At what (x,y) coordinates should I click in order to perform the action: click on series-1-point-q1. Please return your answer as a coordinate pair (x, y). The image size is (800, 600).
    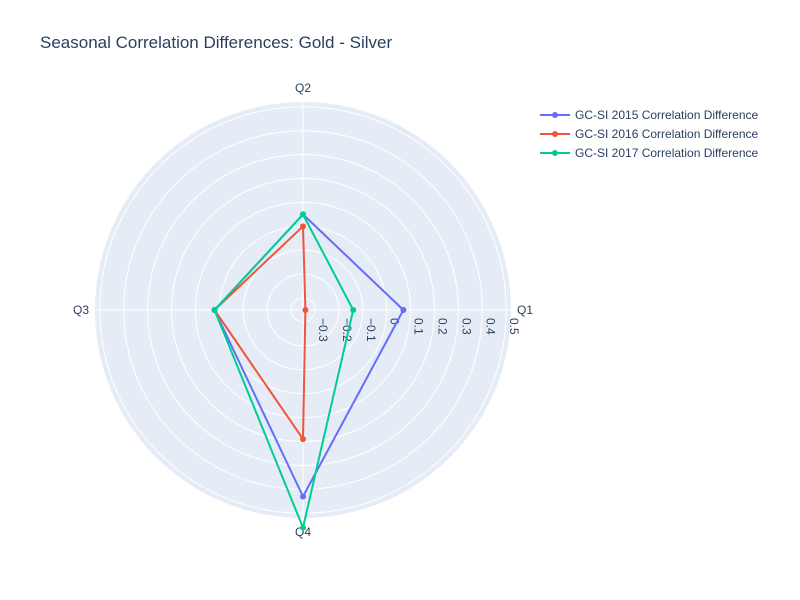
    Looking at the image, I should click on (403, 310).